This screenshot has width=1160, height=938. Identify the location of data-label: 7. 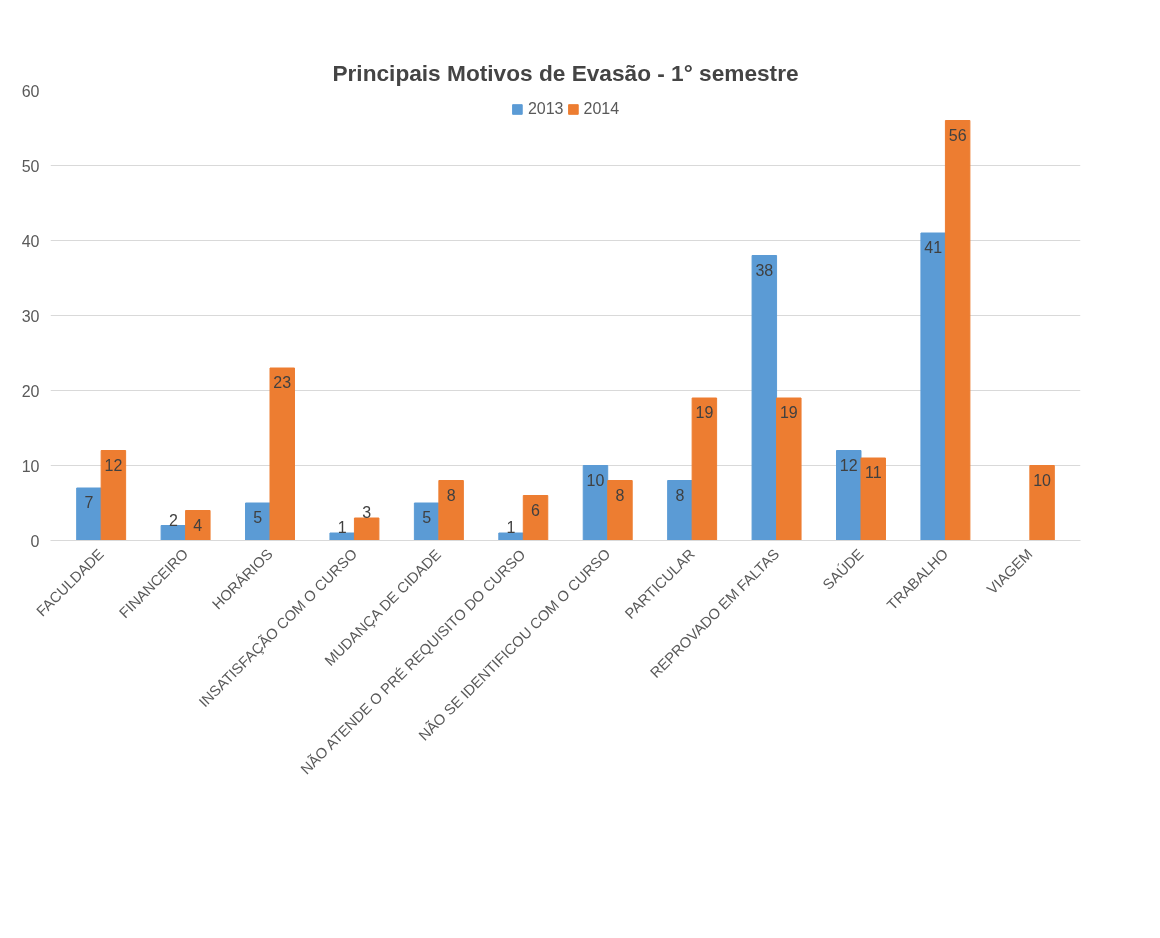
(89, 502).